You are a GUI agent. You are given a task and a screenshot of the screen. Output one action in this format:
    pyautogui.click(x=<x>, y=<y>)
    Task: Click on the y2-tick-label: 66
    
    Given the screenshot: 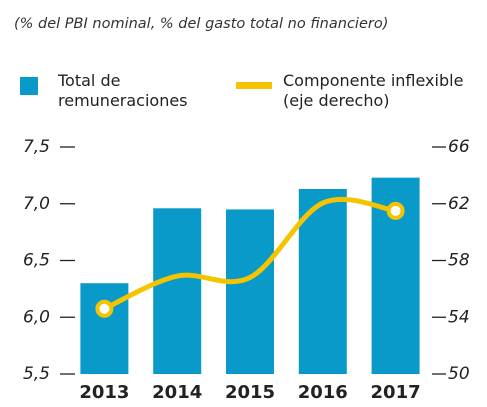 What is the action you would take?
    pyautogui.click(x=459, y=147)
    